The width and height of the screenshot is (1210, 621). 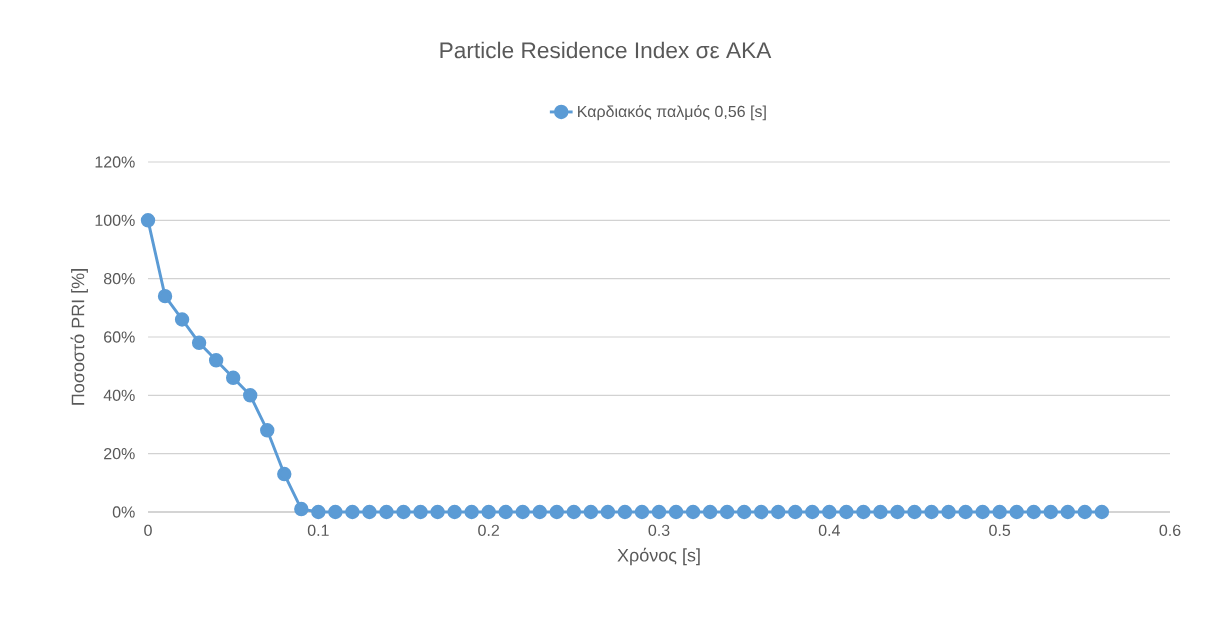 What do you see at coordinates (659, 530) in the screenshot?
I see `x-tick-label: 0.3` at bounding box center [659, 530].